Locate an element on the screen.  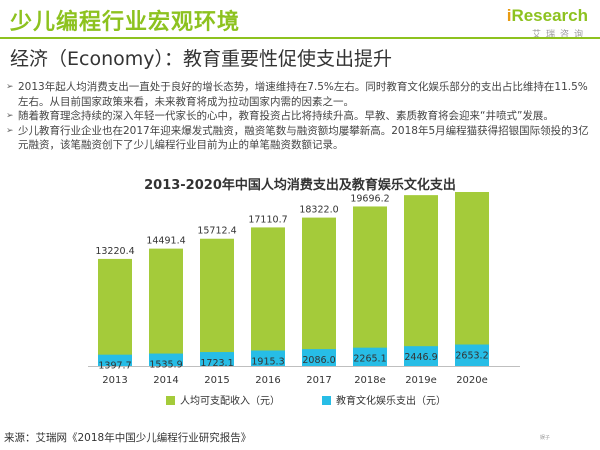
logo-subtext: 艾瑞咨询 is located at coordinates (559, 35).